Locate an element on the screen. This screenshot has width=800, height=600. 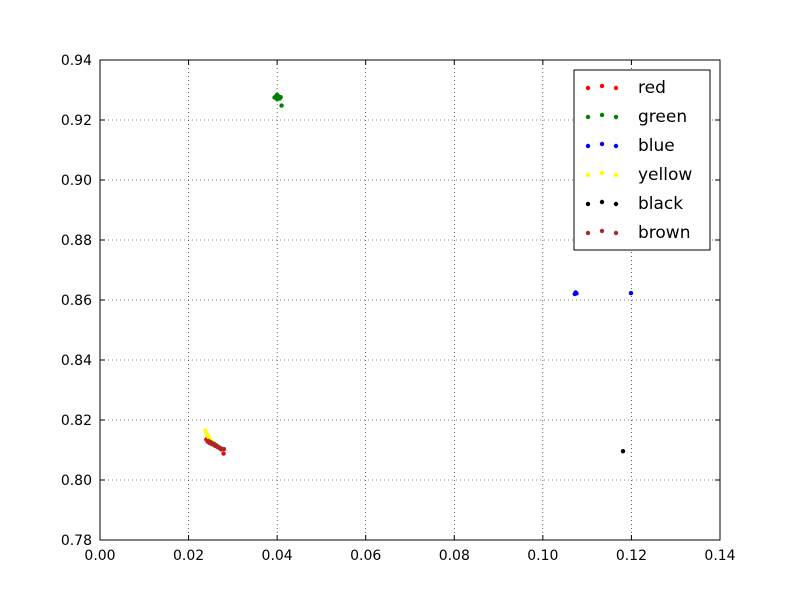
x-tick-label: 0.12 is located at coordinates (631, 556).